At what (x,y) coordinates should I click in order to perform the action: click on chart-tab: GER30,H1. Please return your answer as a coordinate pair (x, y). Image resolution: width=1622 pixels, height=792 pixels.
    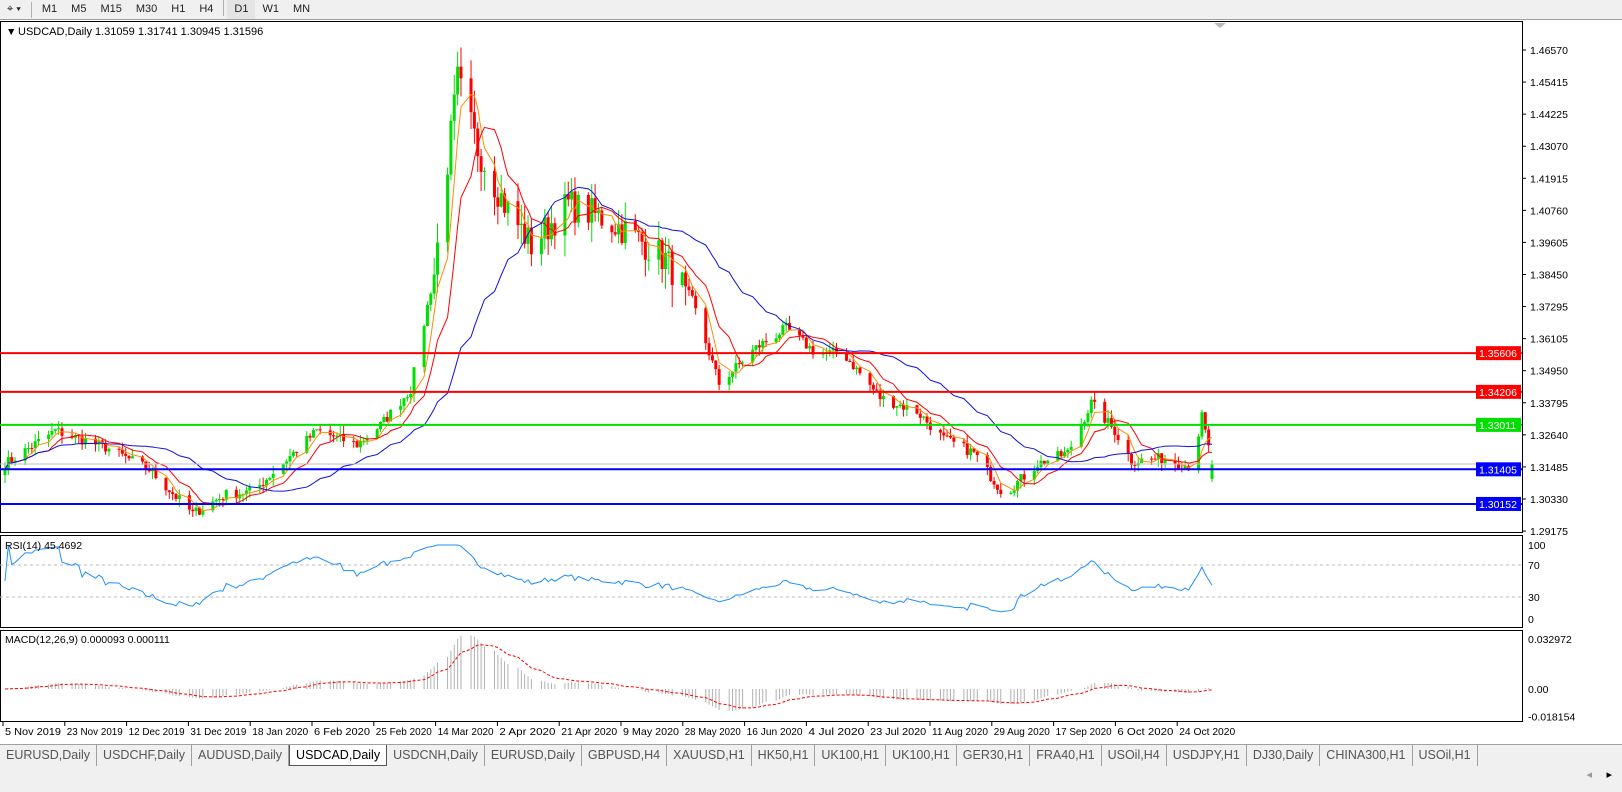
    Looking at the image, I should click on (994, 755).